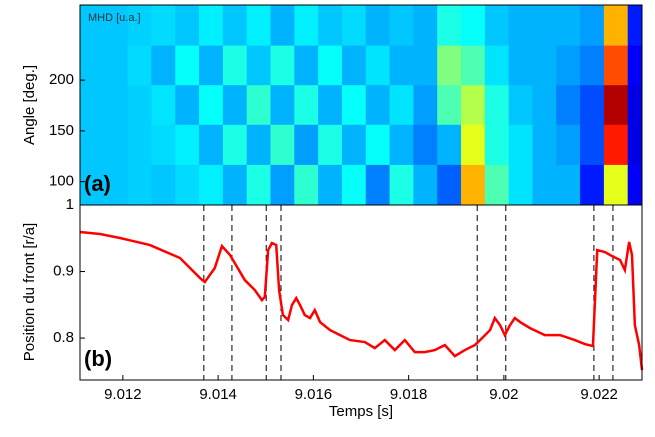 The height and width of the screenshot is (437, 655). I want to click on x-tick-label: 9.018, so click(409, 394).